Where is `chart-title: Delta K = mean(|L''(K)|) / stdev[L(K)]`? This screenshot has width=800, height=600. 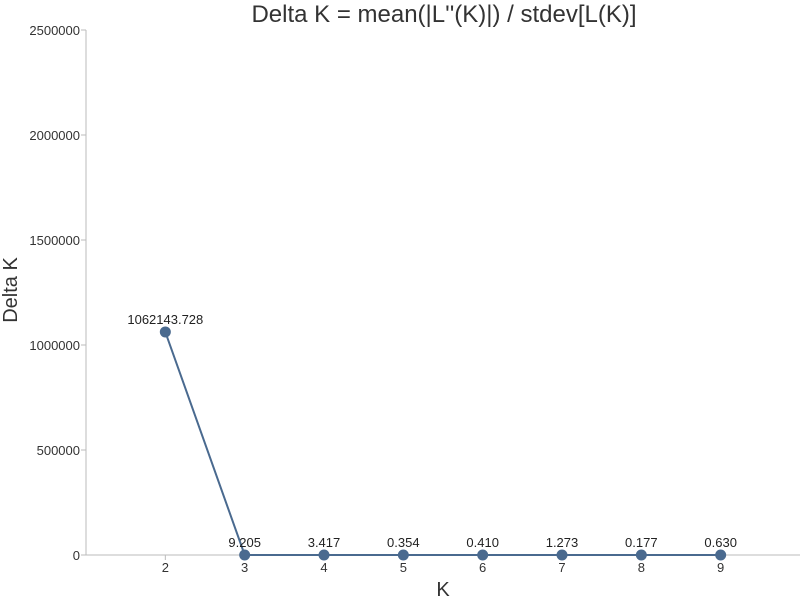 chart-title: Delta K = mean(|L''(K)|) / stdev[L(K)] is located at coordinates (443, 14).